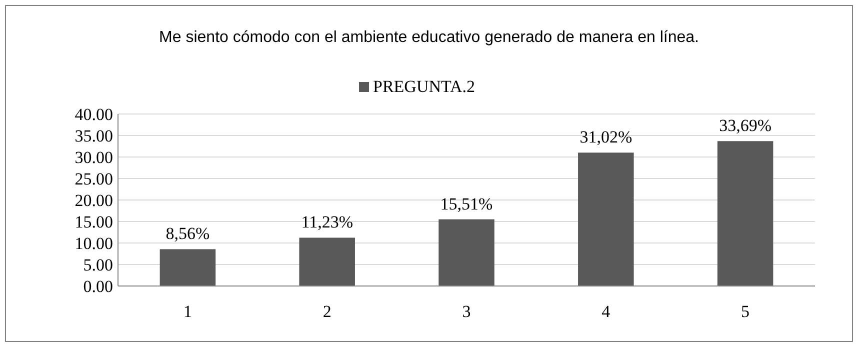  What do you see at coordinates (98, 286) in the screenshot?
I see `y-tick-label: 0.00` at bounding box center [98, 286].